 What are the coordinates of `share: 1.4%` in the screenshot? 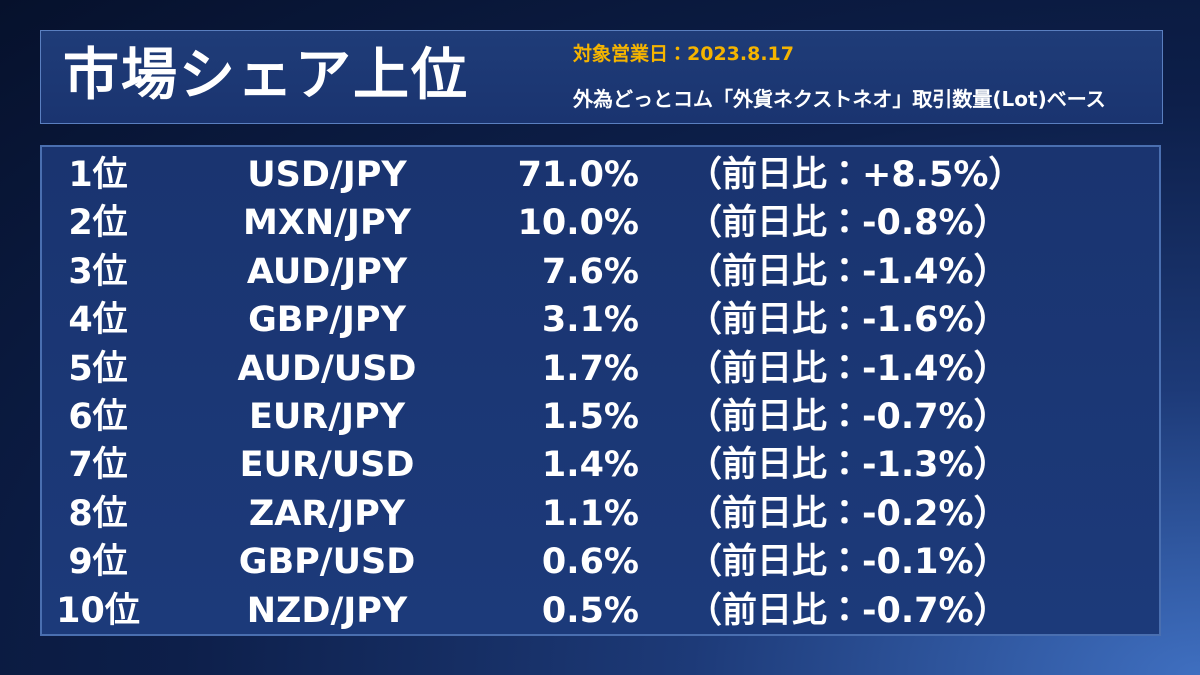 It's located at (590, 465).